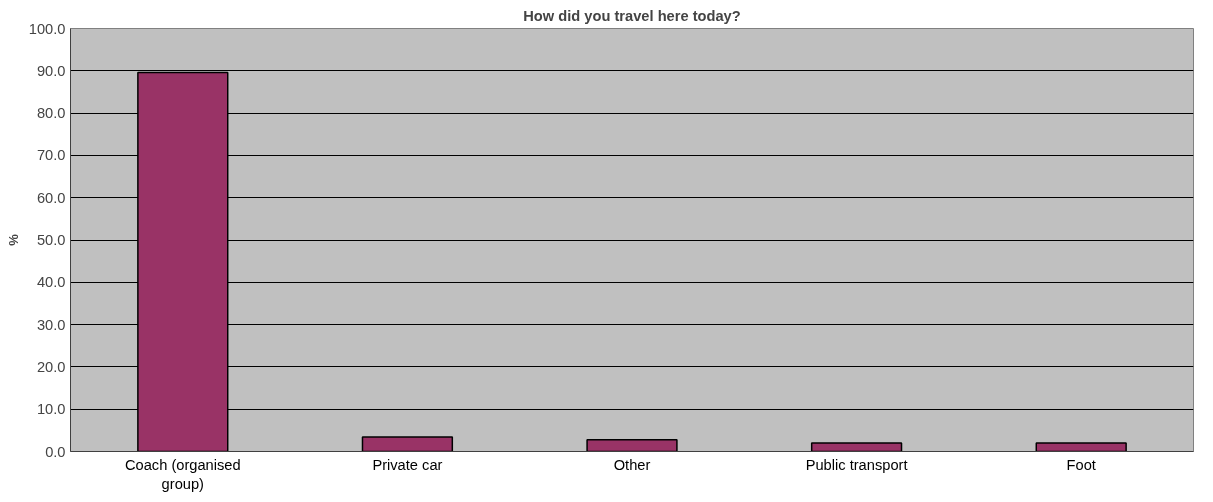  I want to click on y-tick-label: 60.0, so click(51, 197).